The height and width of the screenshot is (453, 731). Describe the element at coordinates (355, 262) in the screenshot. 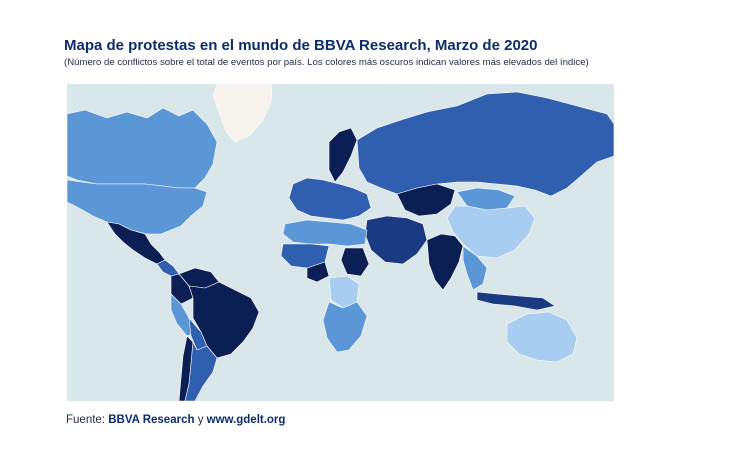

I see `region-sudan` at that location.